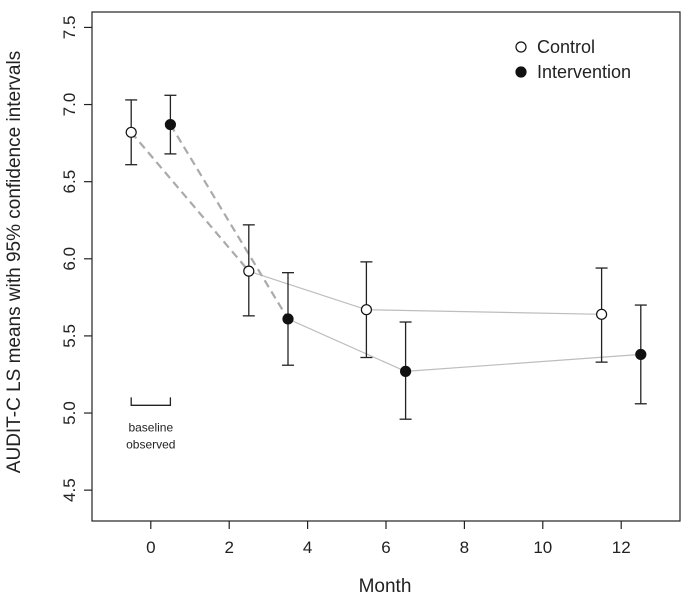 This screenshot has width=685, height=599. What do you see at coordinates (542, 547) in the screenshot?
I see `x-tick-label: 10` at bounding box center [542, 547].